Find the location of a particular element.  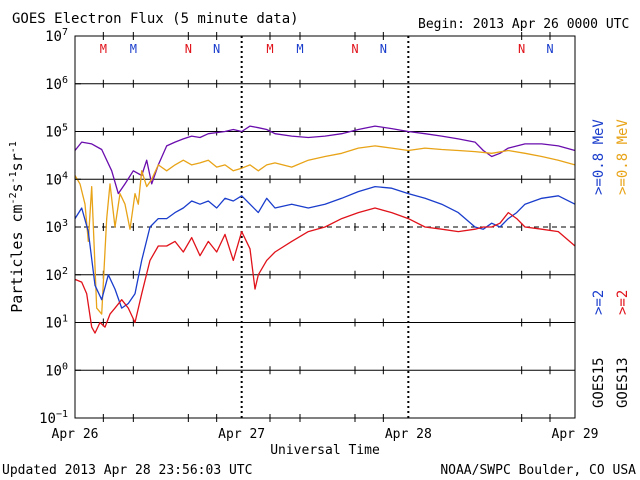

credit-label: NOAA/SWPC Boulder, CO USA is located at coordinates (538, 470).